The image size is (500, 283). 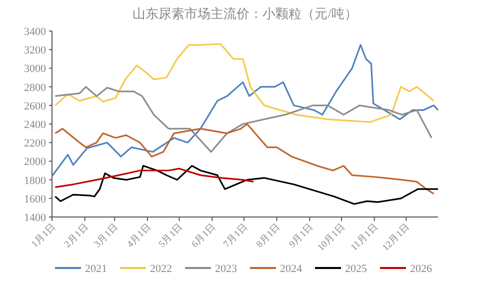 I want to click on x-tick-label: 6月1日, so click(x=204, y=235).